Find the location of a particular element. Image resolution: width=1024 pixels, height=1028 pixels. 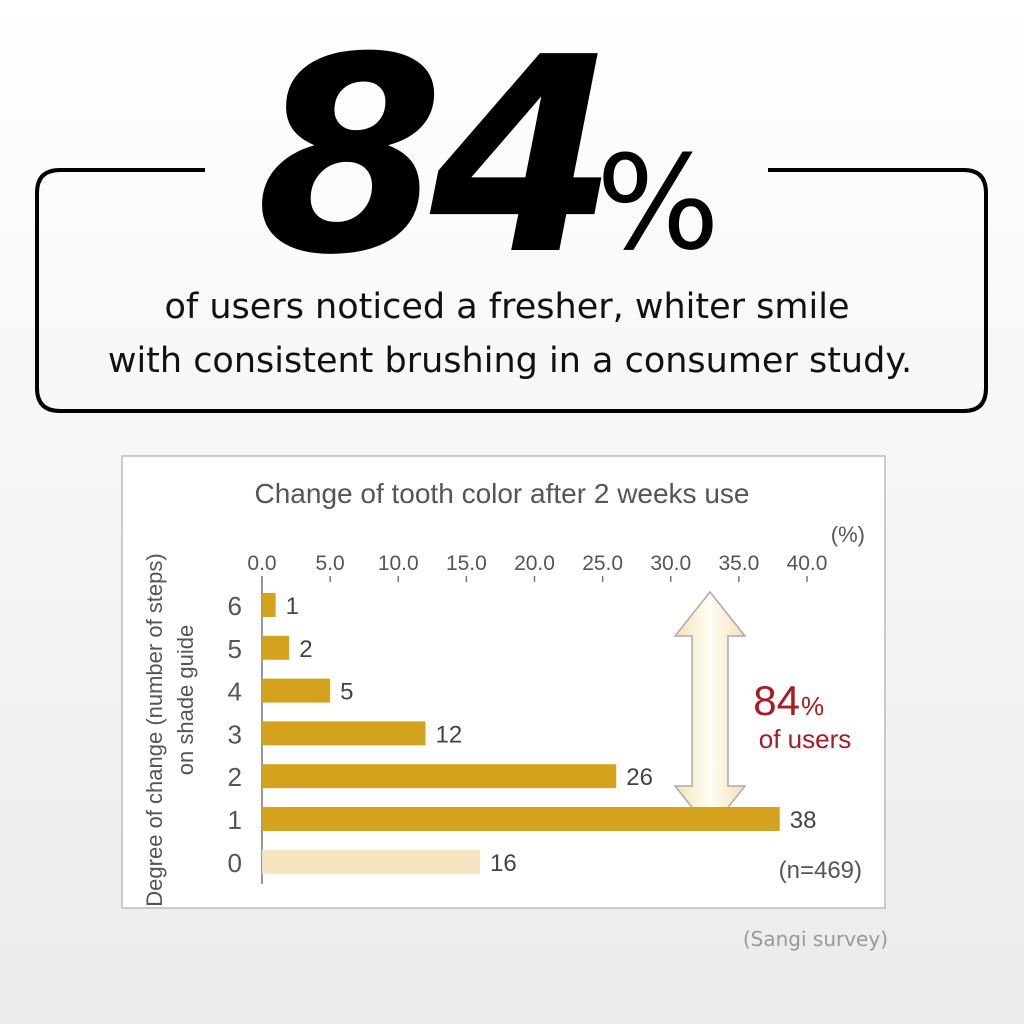

x-tick-label: 0.0 is located at coordinates (261, 563).